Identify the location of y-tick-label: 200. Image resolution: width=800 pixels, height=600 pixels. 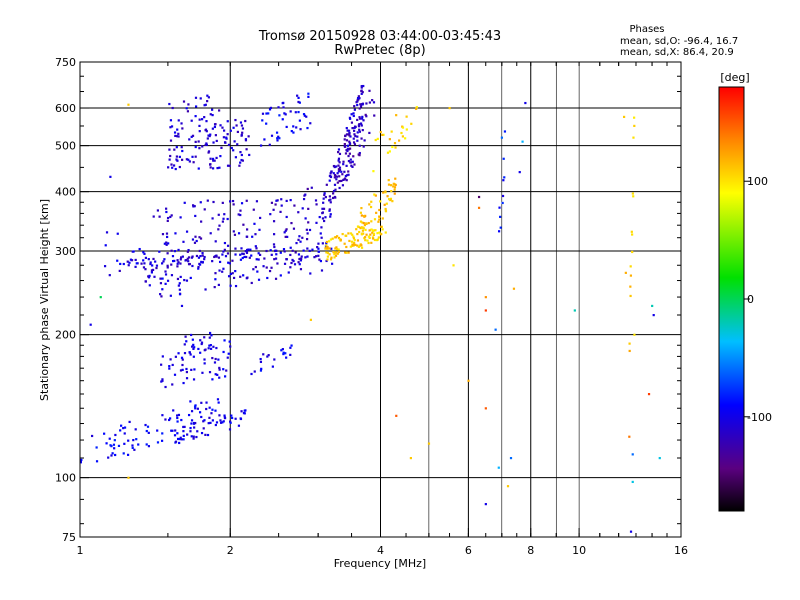
(65, 335).